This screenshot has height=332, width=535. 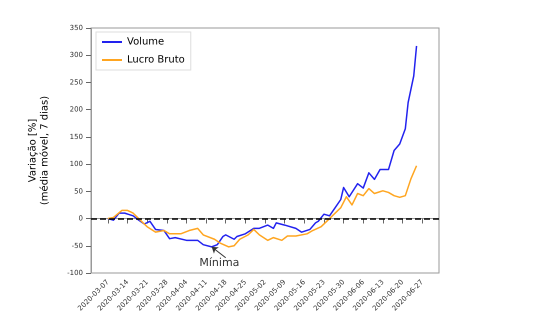 What do you see at coordinates (145, 42) in the screenshot?
I see `legend-label: Volume` at bounding box center [145, 42].